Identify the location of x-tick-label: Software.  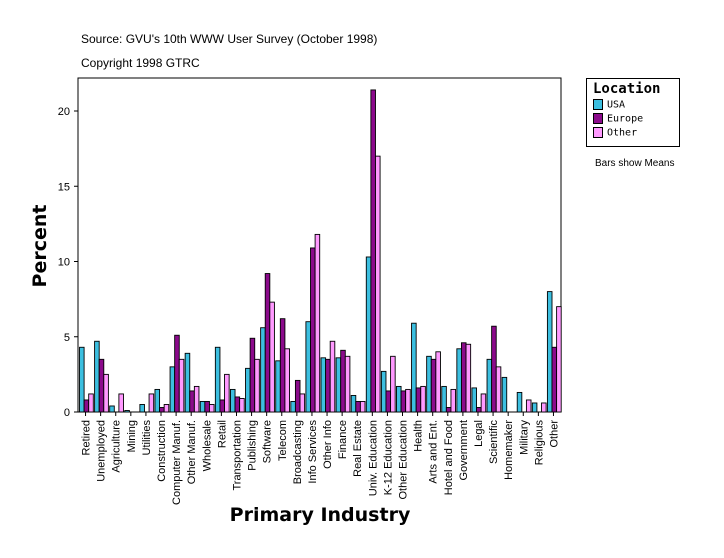
(268, 441).